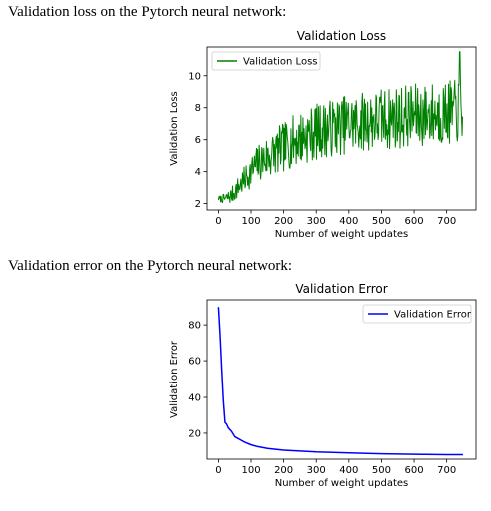 The image size is (491, 511). What do you see at coordinates (174, 128) in the screenshot?
I see `y-axis-label: Validation Loss` at bounding box center [174, 128].